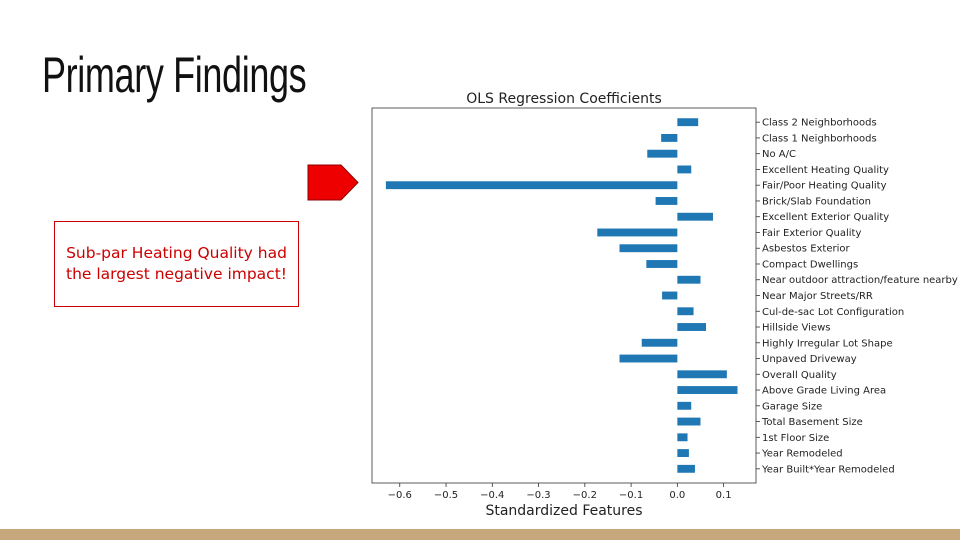 This screenshot has height=540, width=960. What do you see at coordinates (825, 170) in the screenshot?
I see `category-label: Excellent Heating Quality` at bounding box center [825, 170].